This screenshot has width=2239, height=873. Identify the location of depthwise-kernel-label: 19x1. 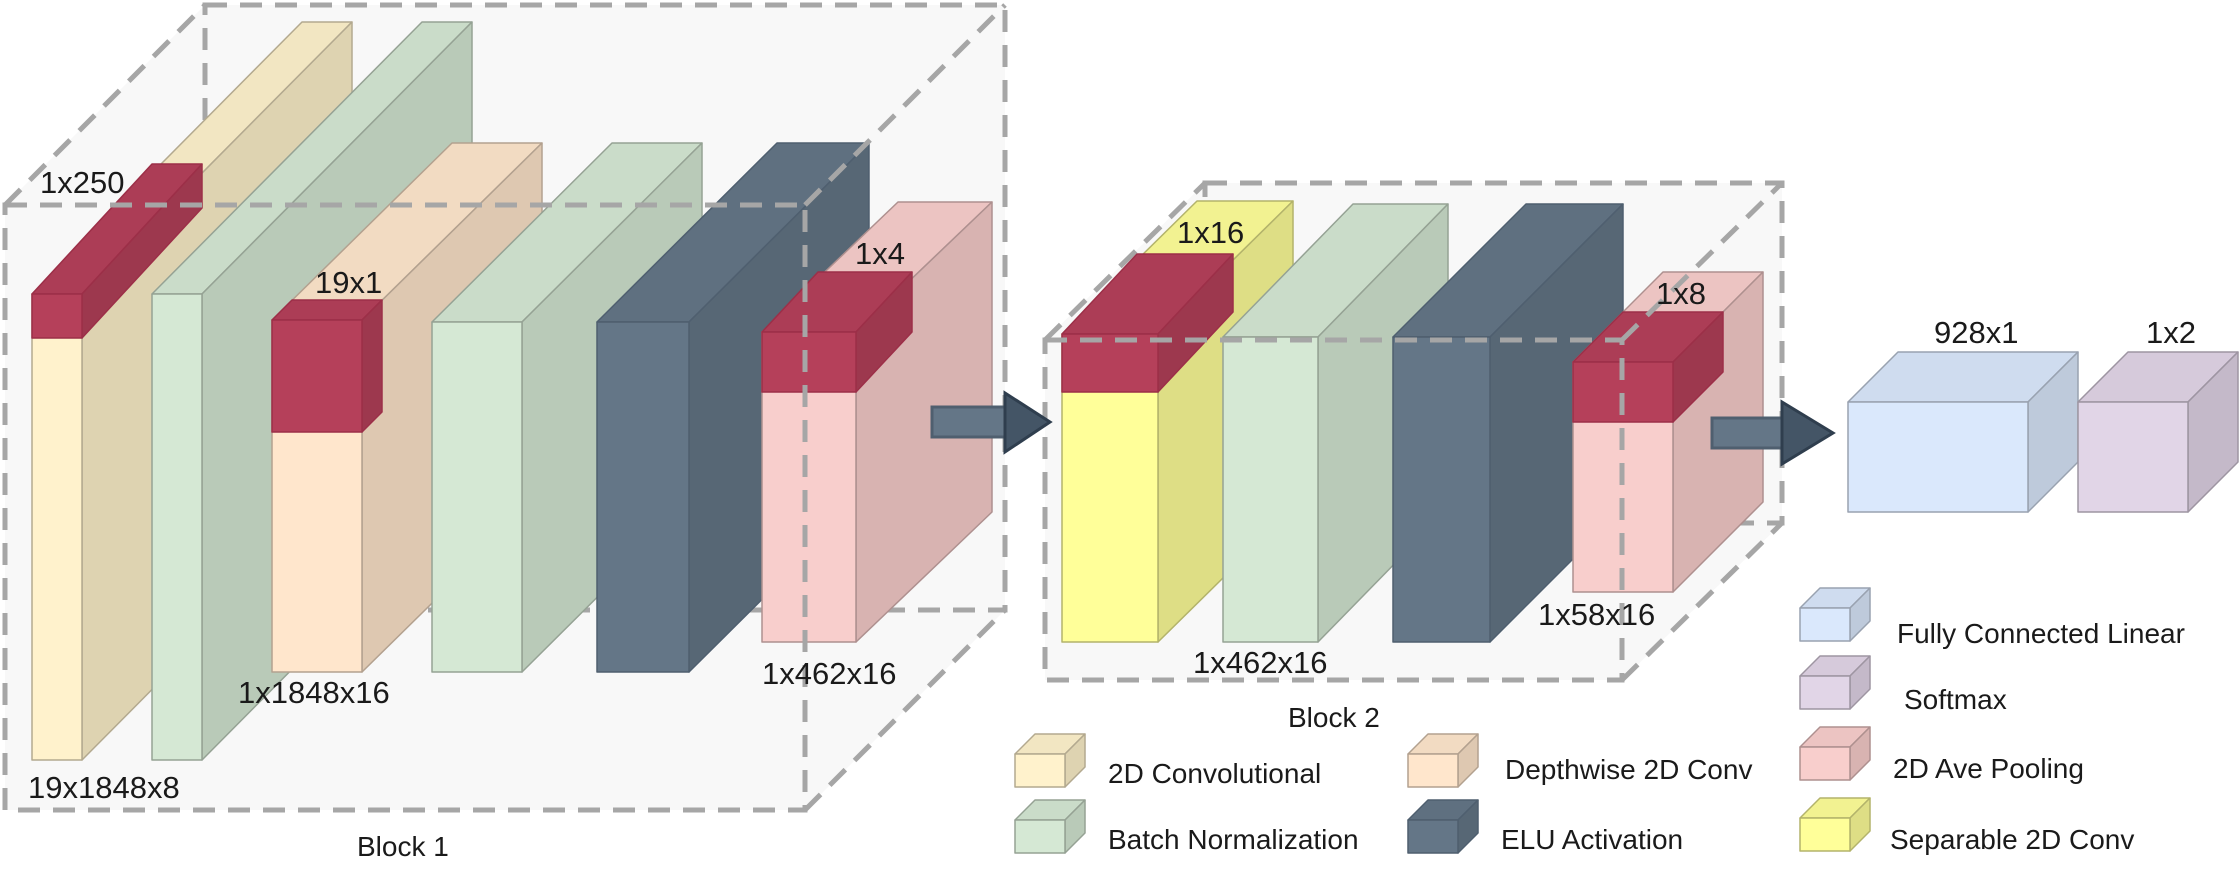
(348, 282).